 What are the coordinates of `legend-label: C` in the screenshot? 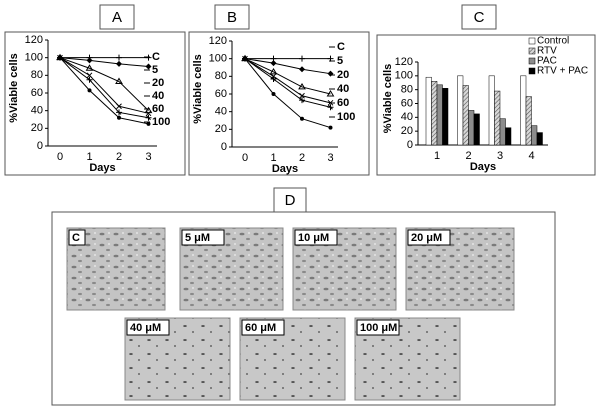 It's located at (156, 57).